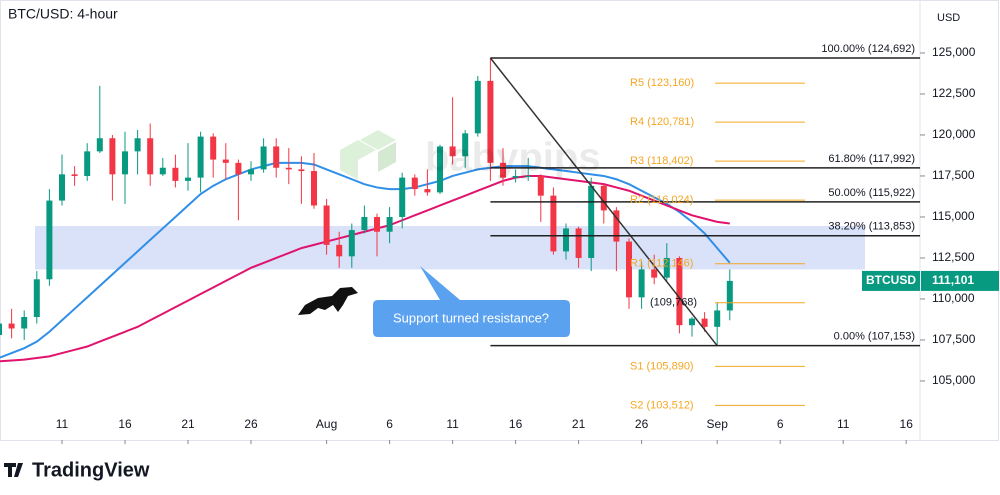  What do you see at coordinates (954, 93) in the screenshot?
I see `y-tick-label: 122,500` at bounding box center [954, 93].